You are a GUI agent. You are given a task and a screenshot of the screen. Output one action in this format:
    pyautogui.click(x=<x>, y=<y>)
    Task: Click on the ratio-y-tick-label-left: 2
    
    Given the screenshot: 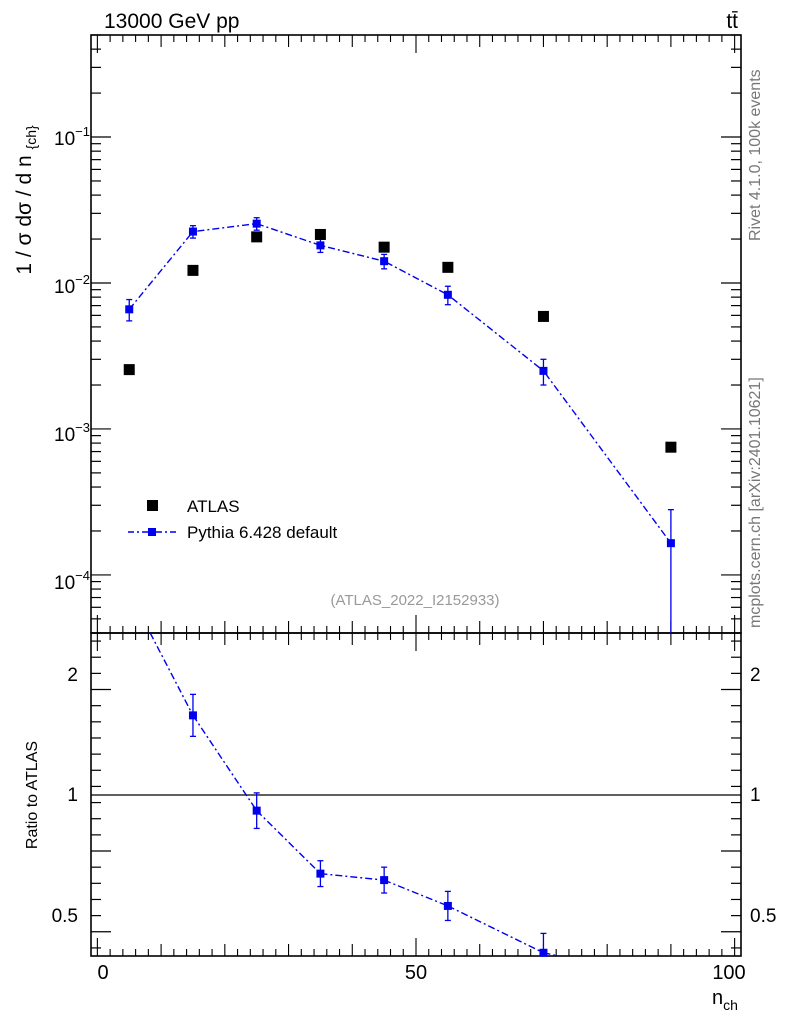 What is the action you would take?
    pyautogui.click(x=72, y=675)
    